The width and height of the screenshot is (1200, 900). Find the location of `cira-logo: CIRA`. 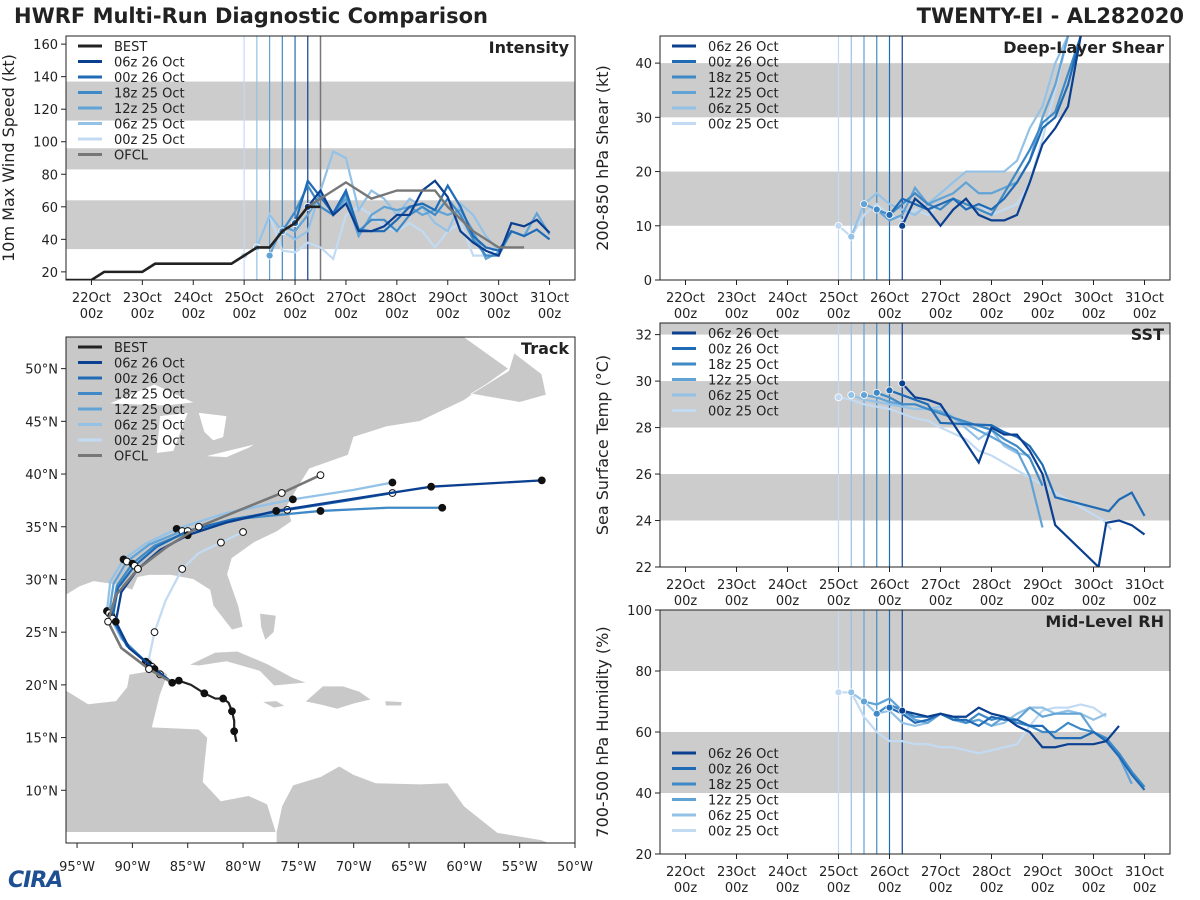

cira-logo: CIRA is located at coordinates (35, 880).